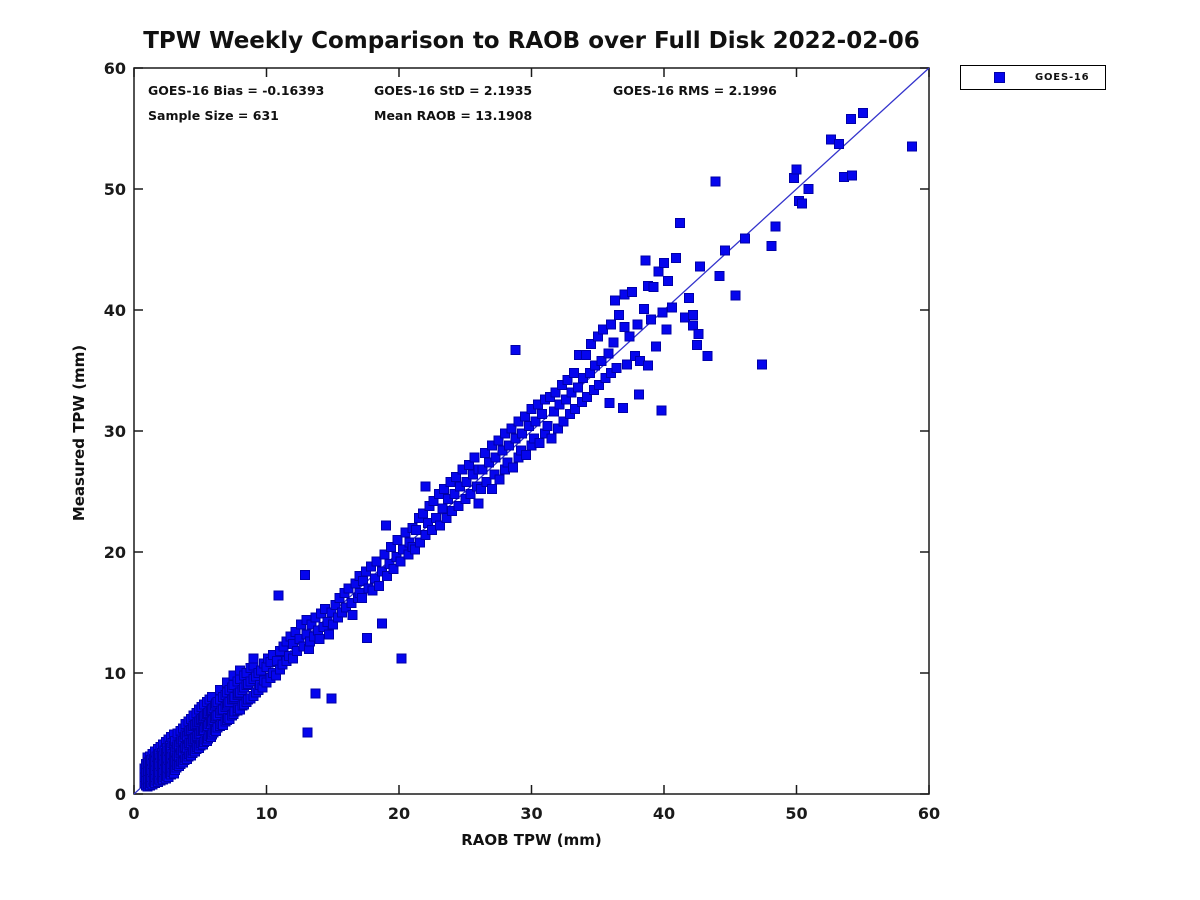 The width and height of the screenshot is (1200, 900). Describe the element at coordinates (266, 813) in the screenshot. I see `x-tick-label: 10` at that location.